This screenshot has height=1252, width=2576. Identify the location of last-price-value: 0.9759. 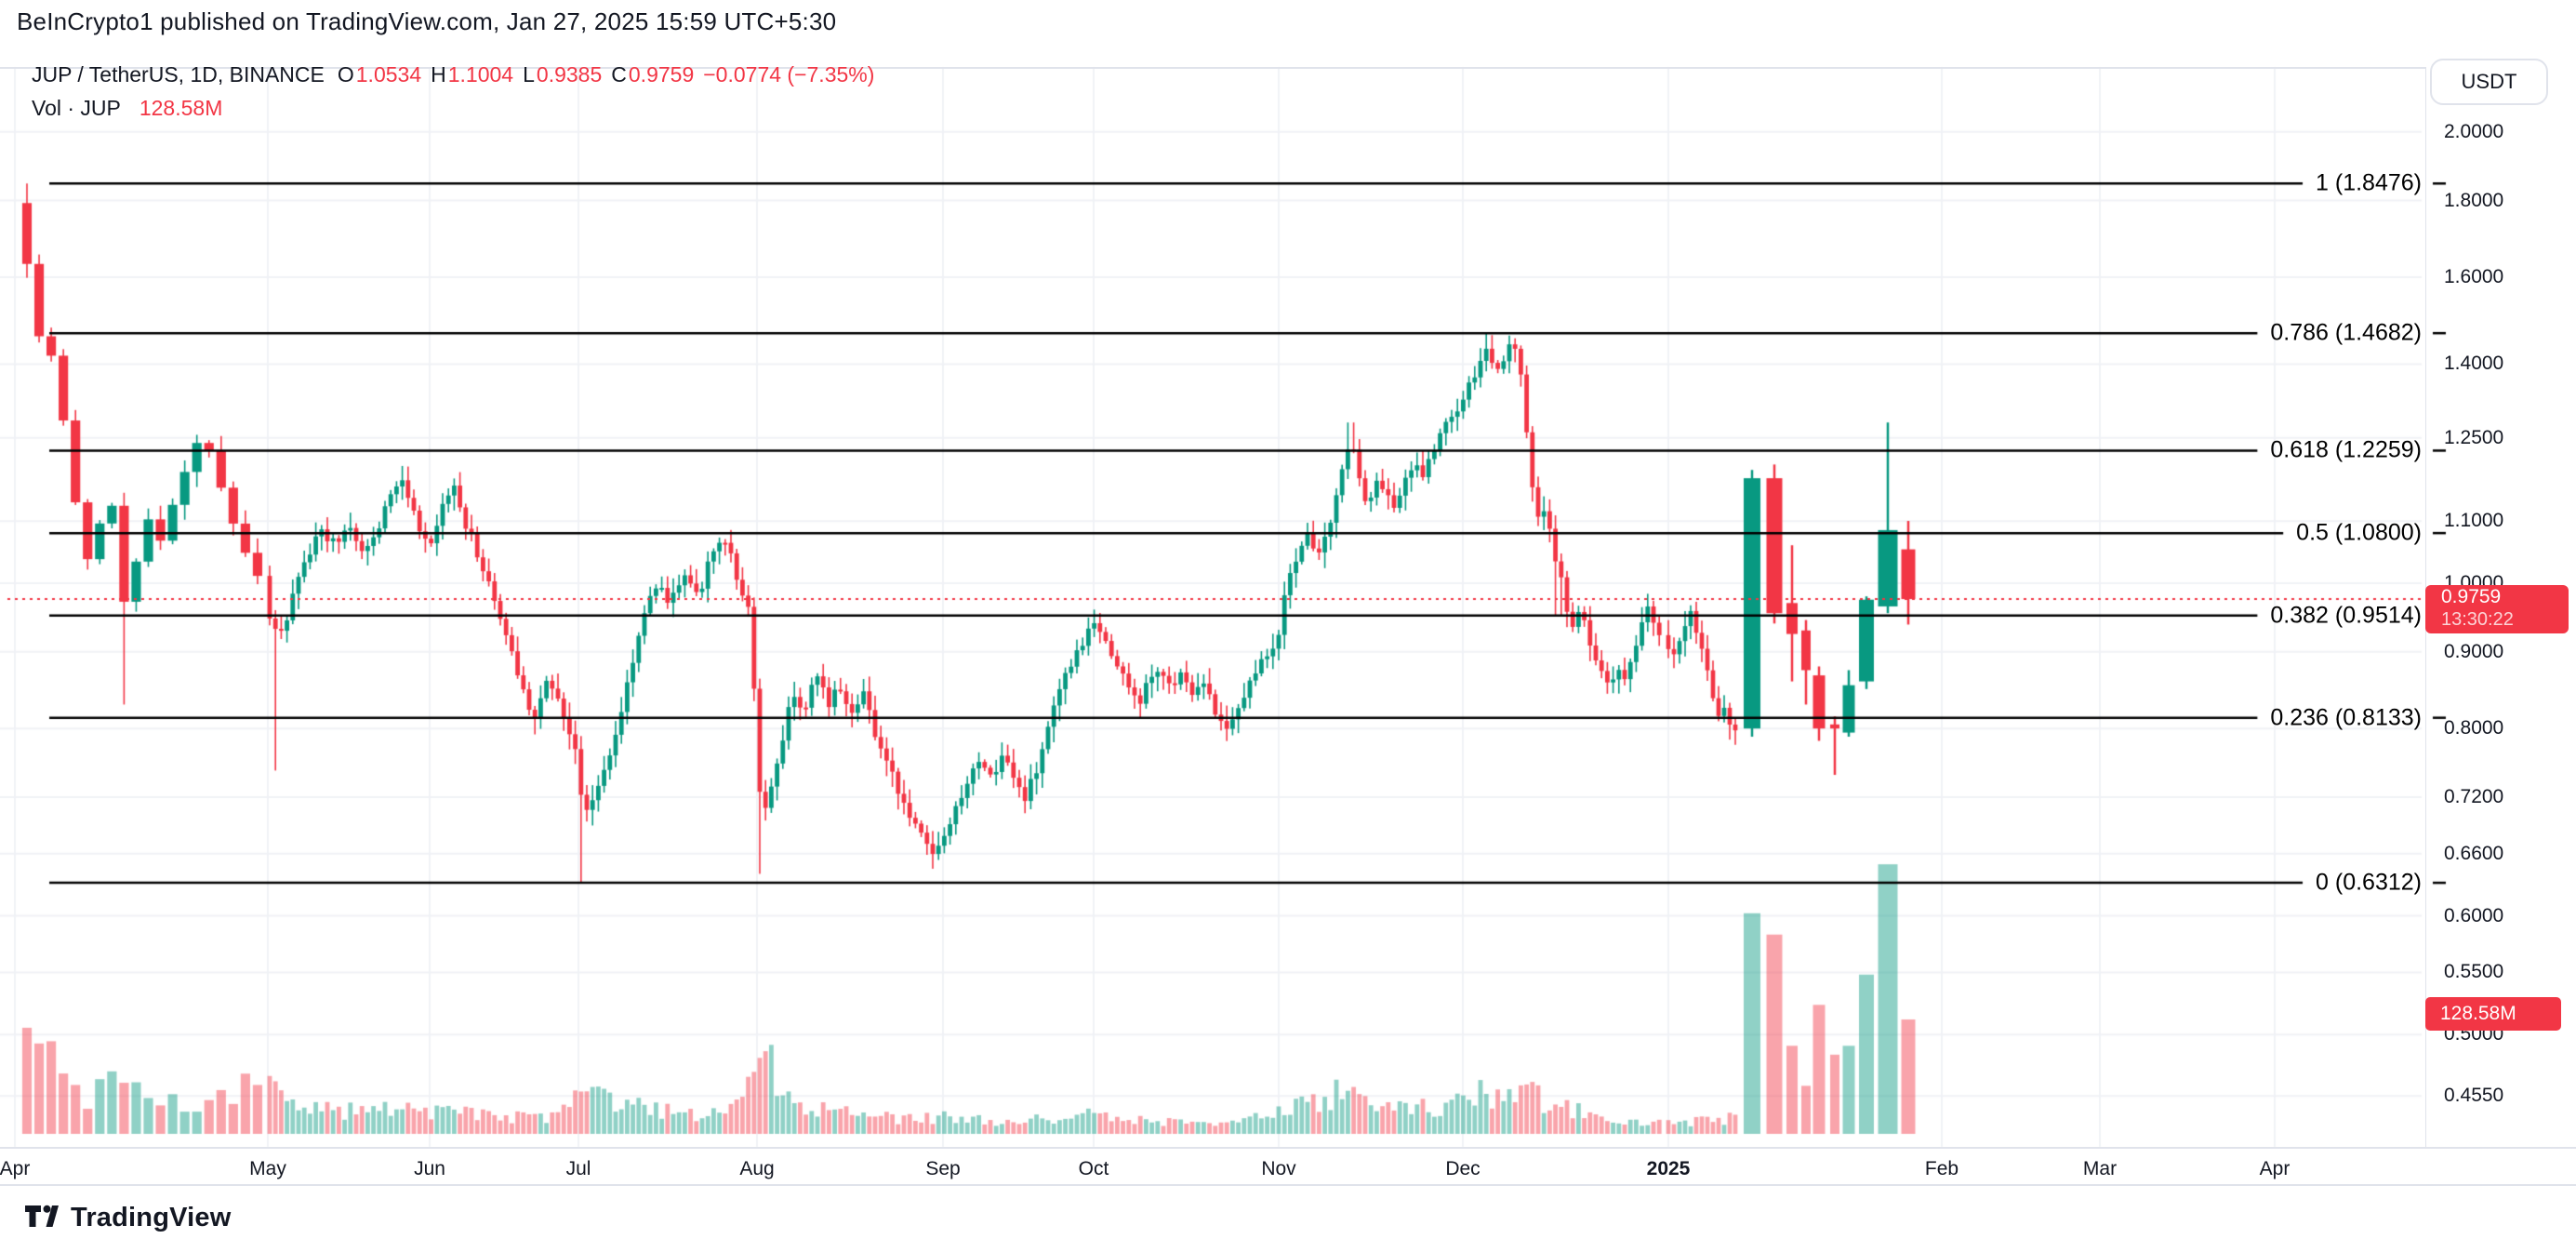
(2471, 596).